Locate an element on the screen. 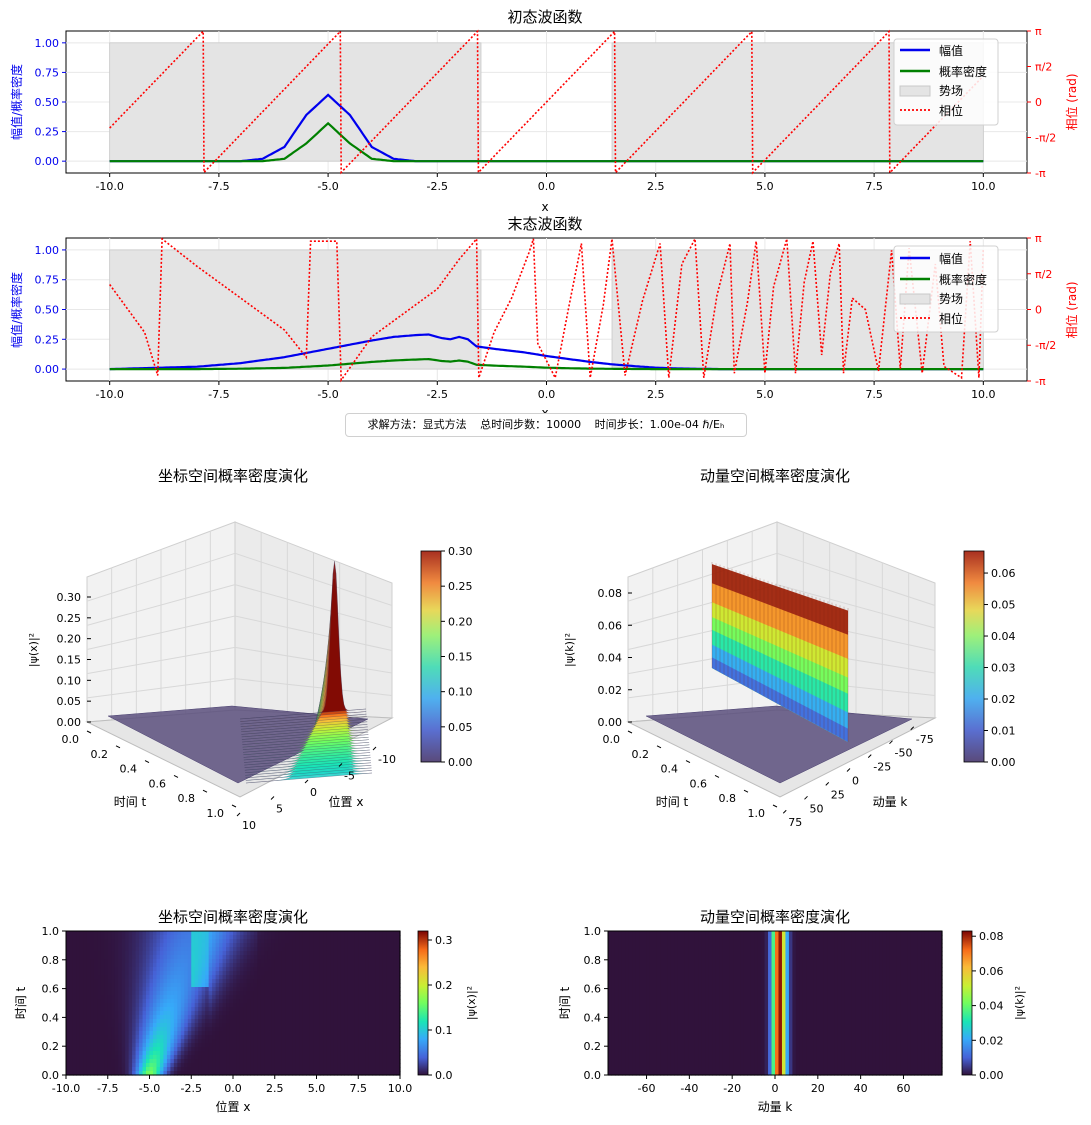 Image resolution: width=1091 pixels, height=1125 pixels. cbar-tick-label: 0.1 is located at coordinates (444, 1030).